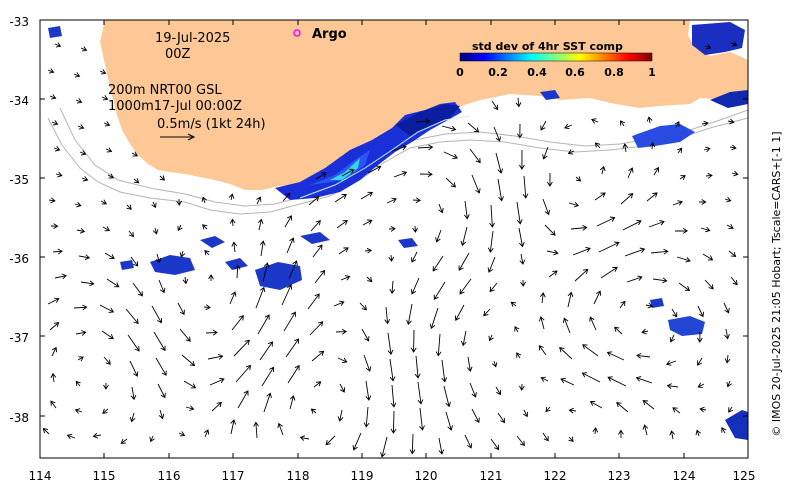 The height and width of the screenshot is (492, 791). I want to click on y-tick-label: -35, so click(19, 180).